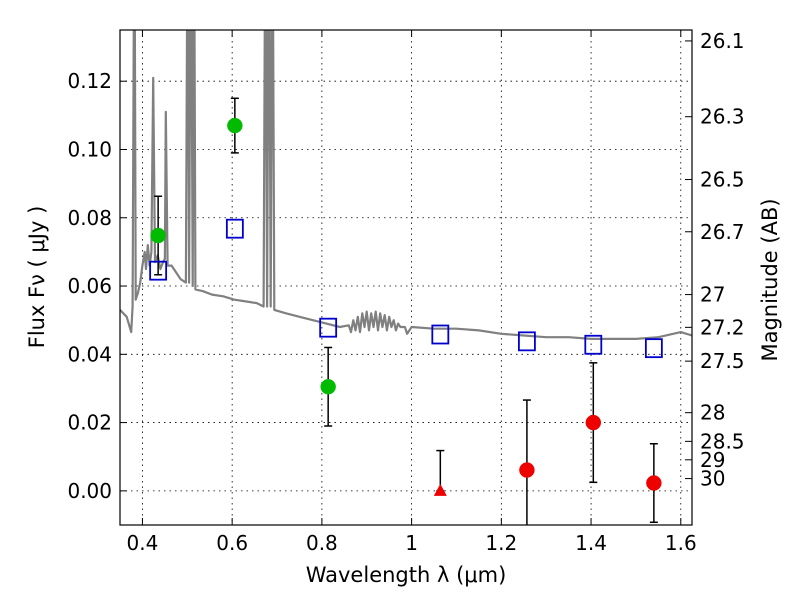 This screenshot has height=600, width=800. What do you see at coordinates (722, 180) in the screenshot?
I see `right-tick-label: 26.5` at bounding box center [722, 180].